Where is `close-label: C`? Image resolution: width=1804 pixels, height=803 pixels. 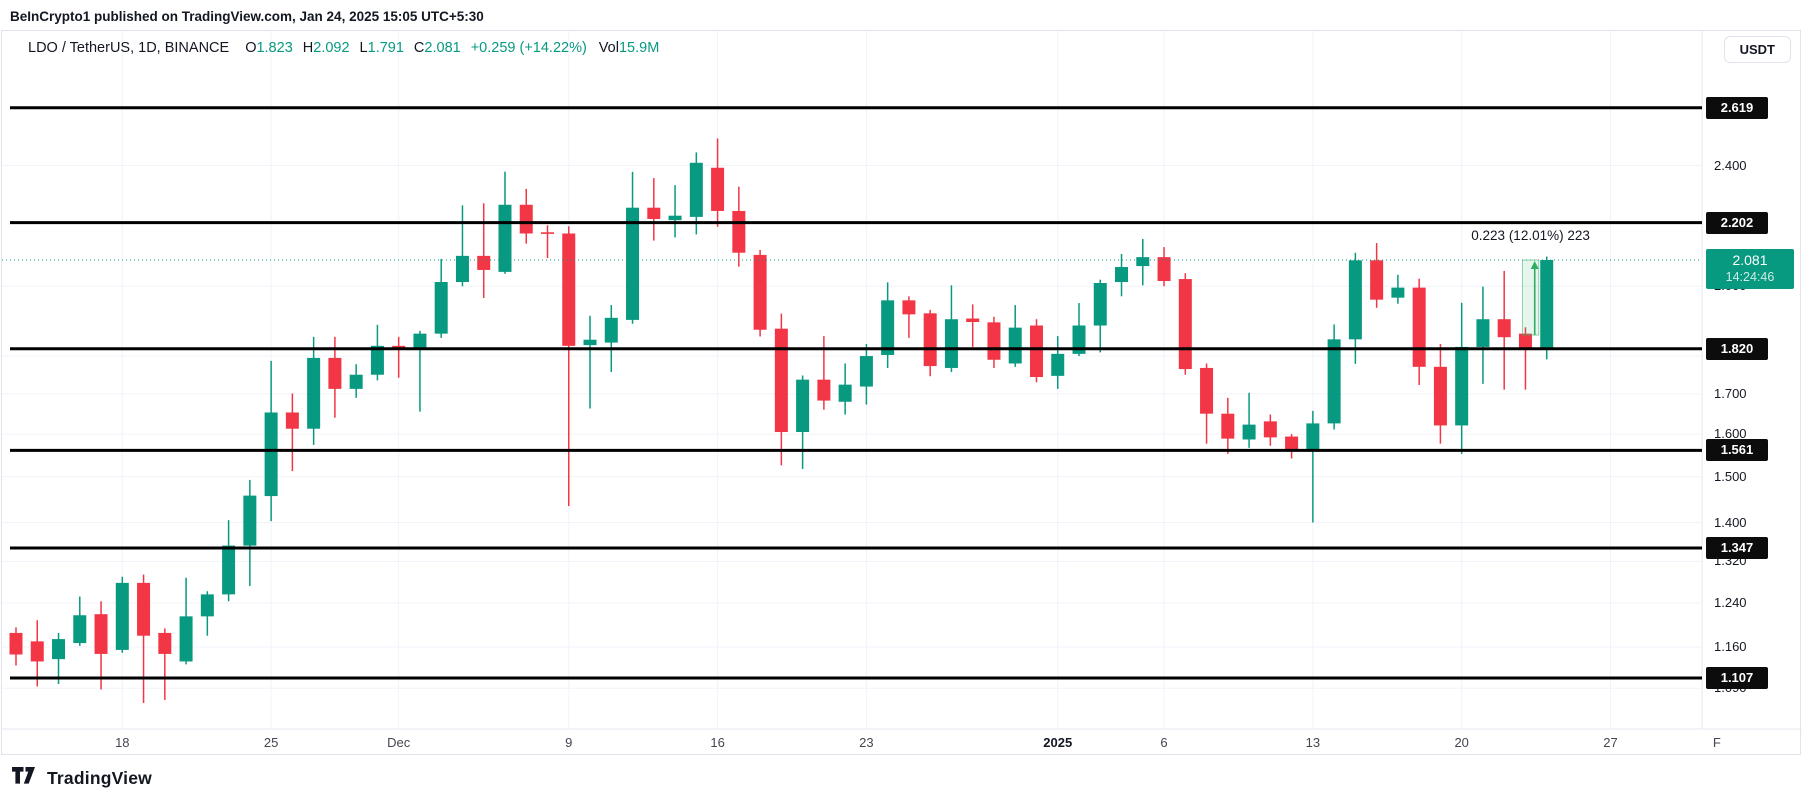
close-label: C is located at coordinates (419, 48).